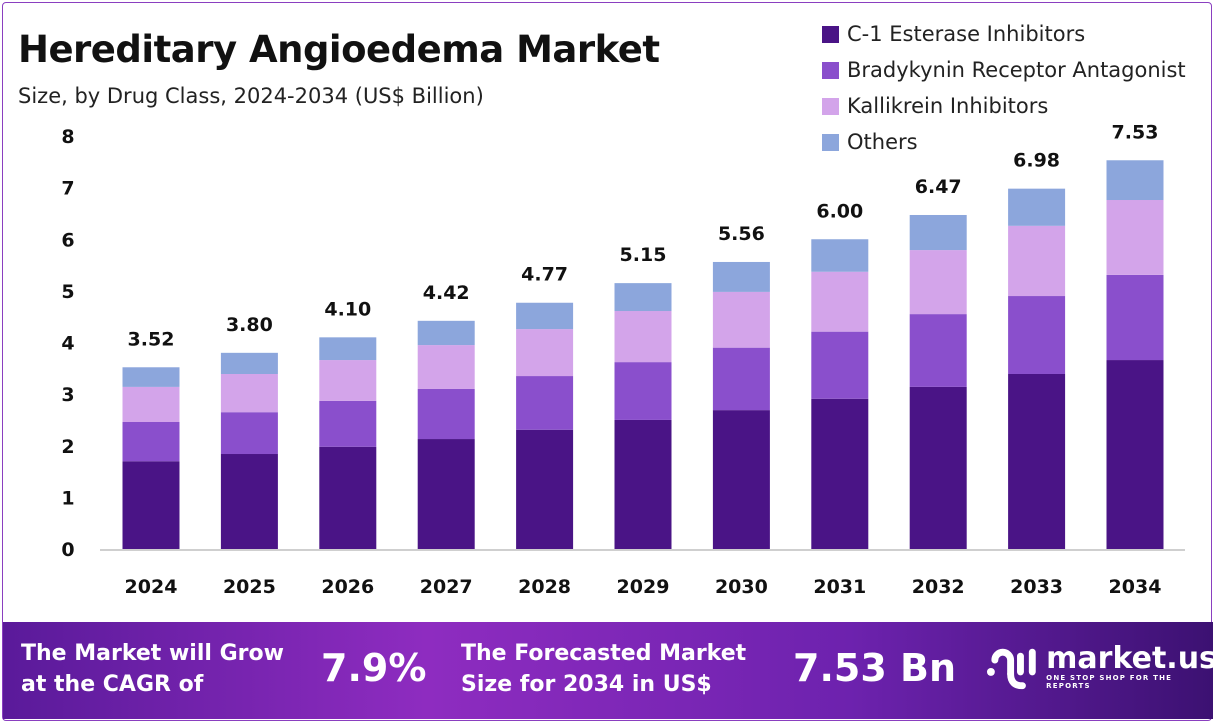 Image resolution: width=1216 pixels, height=725 pixels. I want to click on logo-tagline: ONE STOP SHOP FOR THE REPORTS, so click(1109, 682).